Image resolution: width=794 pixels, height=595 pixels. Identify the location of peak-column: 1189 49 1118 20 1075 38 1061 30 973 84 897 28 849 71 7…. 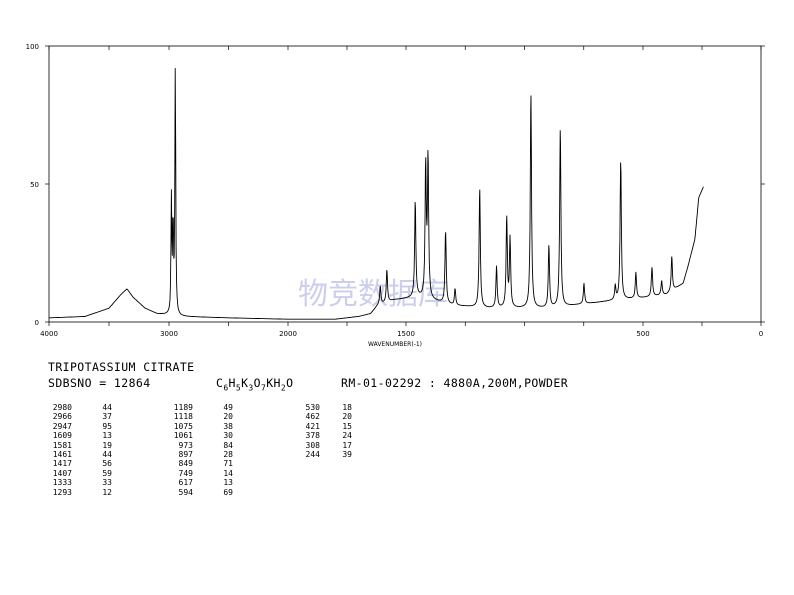
(201, 450).